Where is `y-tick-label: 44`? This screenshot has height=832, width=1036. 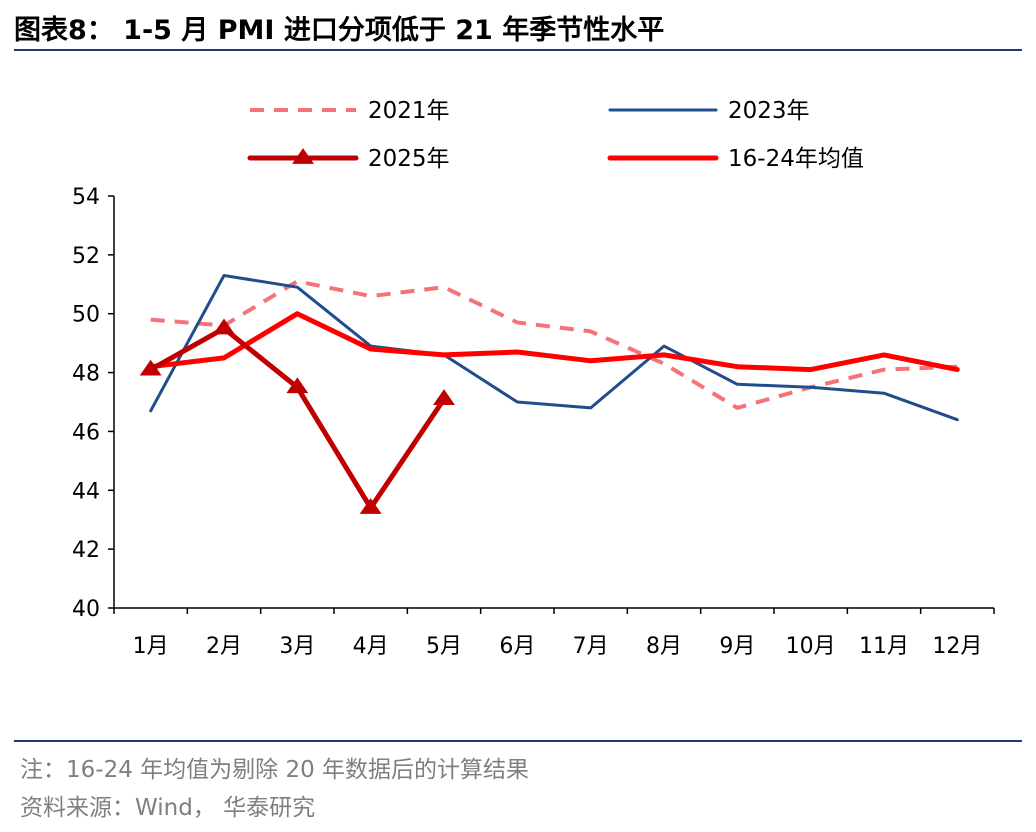 y-tick-label: 44 is located at coordinates (86, 491).